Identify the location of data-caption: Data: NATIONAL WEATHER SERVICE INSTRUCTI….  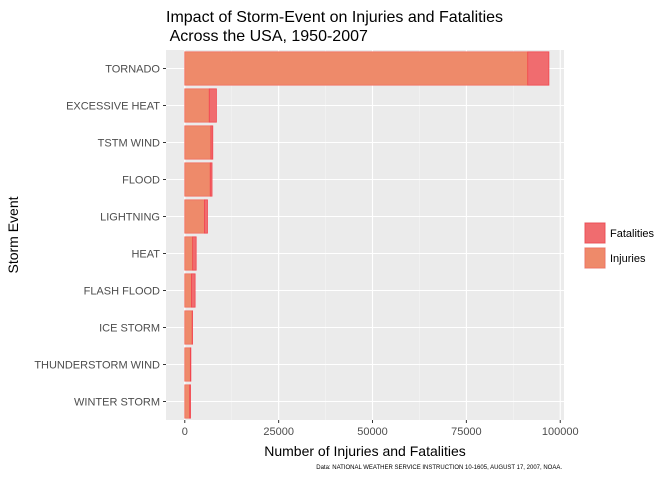
(439, 468).